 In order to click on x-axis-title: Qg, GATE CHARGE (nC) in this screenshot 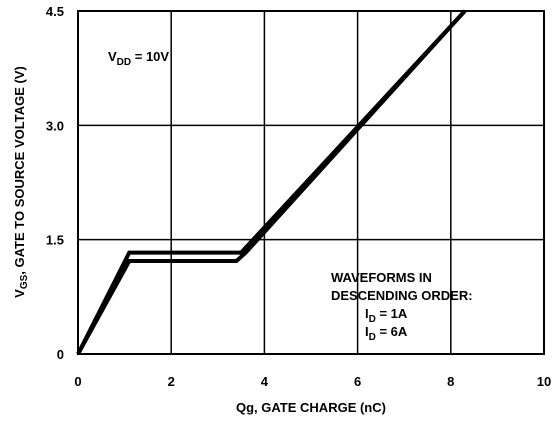, I will do `click(311, 407)`.